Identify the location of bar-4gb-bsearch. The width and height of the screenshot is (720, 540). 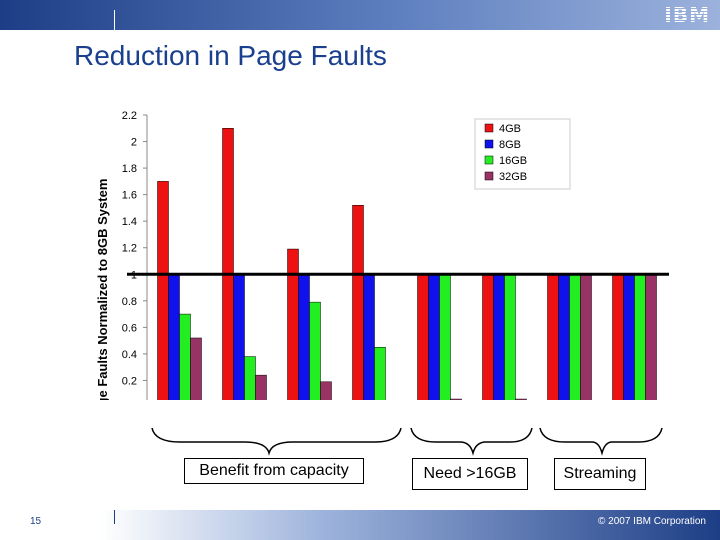
(358, 306).